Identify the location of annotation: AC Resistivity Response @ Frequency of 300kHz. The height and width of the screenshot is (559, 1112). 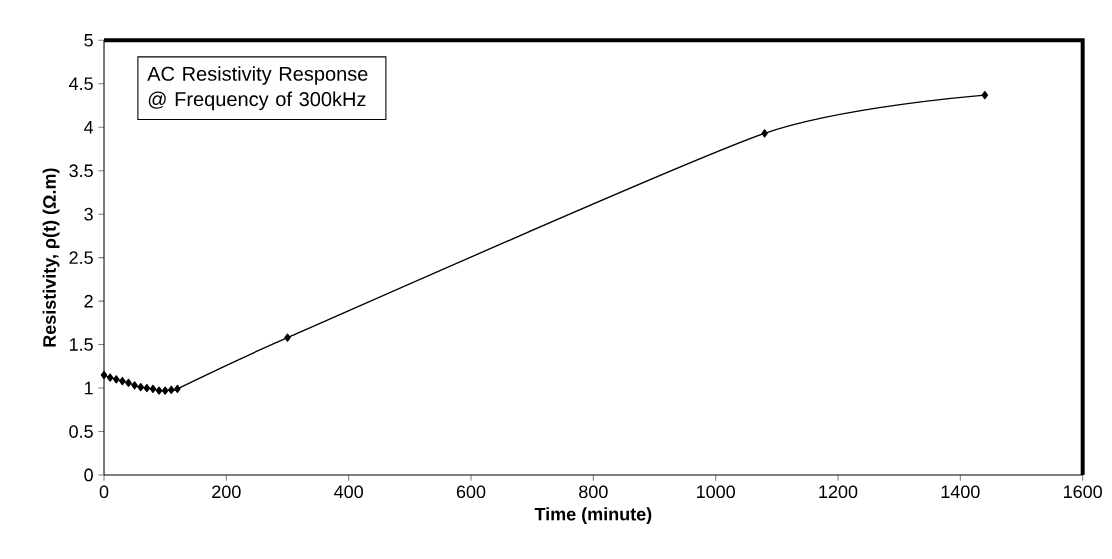
(257, 88).